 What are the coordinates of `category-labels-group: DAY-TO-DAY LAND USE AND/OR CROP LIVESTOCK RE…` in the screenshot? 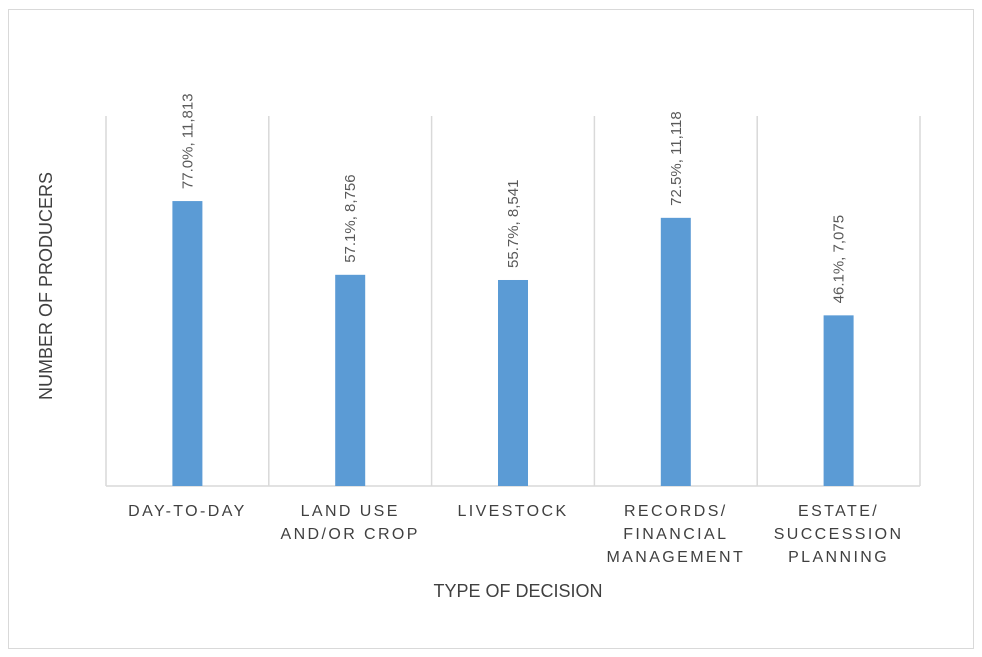 It's located at (516, 534).